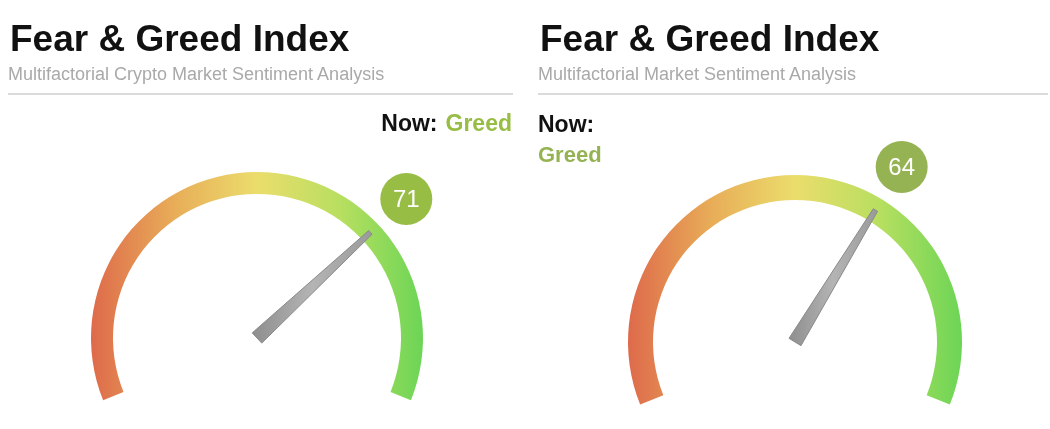  Describe the element at coordinates (697, 74) in the screenshot. I see `text: Multifactorial Market Sentiment Analysis` at that location.